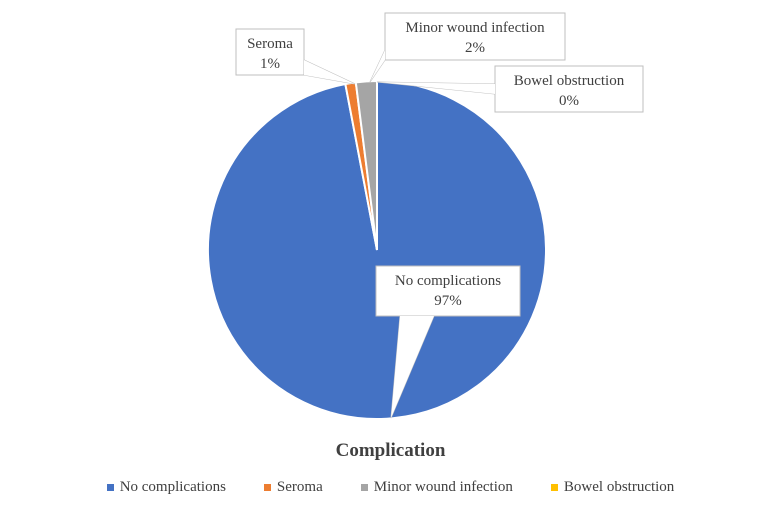 This screenshot has width=781, height=510. I want to click on callout-box-seroma, so click(270, 52).